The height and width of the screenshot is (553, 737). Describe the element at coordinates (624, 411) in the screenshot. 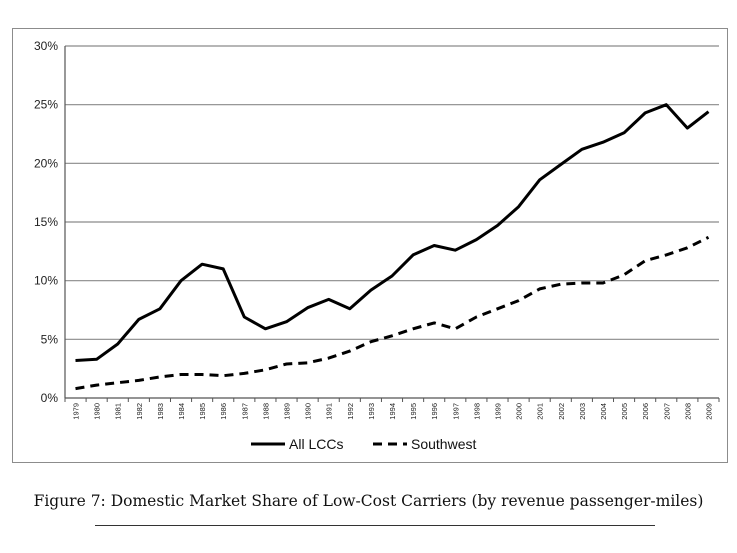

I see `x-tick-label: 2005` at that location.